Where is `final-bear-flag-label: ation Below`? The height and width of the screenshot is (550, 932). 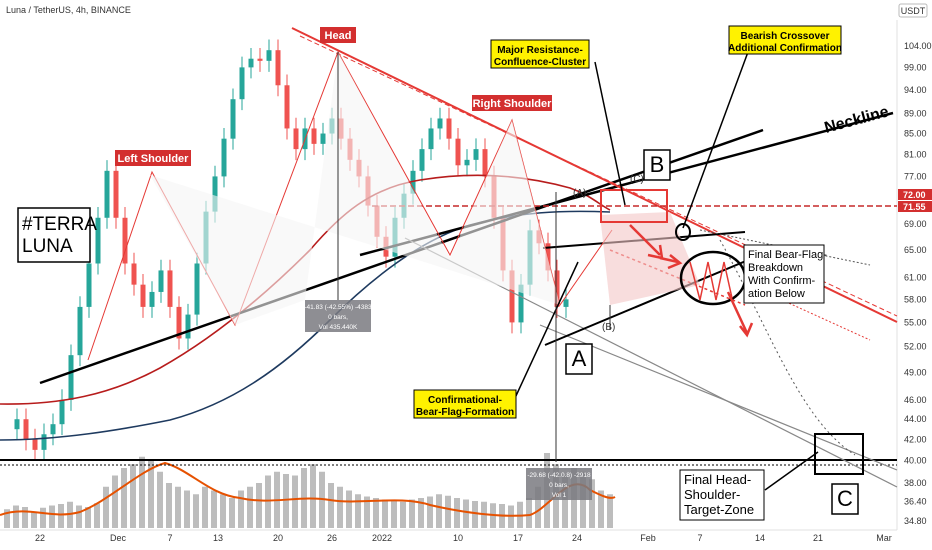 final-bear-flag-label: ation Below is located at coordinates (776, 294).